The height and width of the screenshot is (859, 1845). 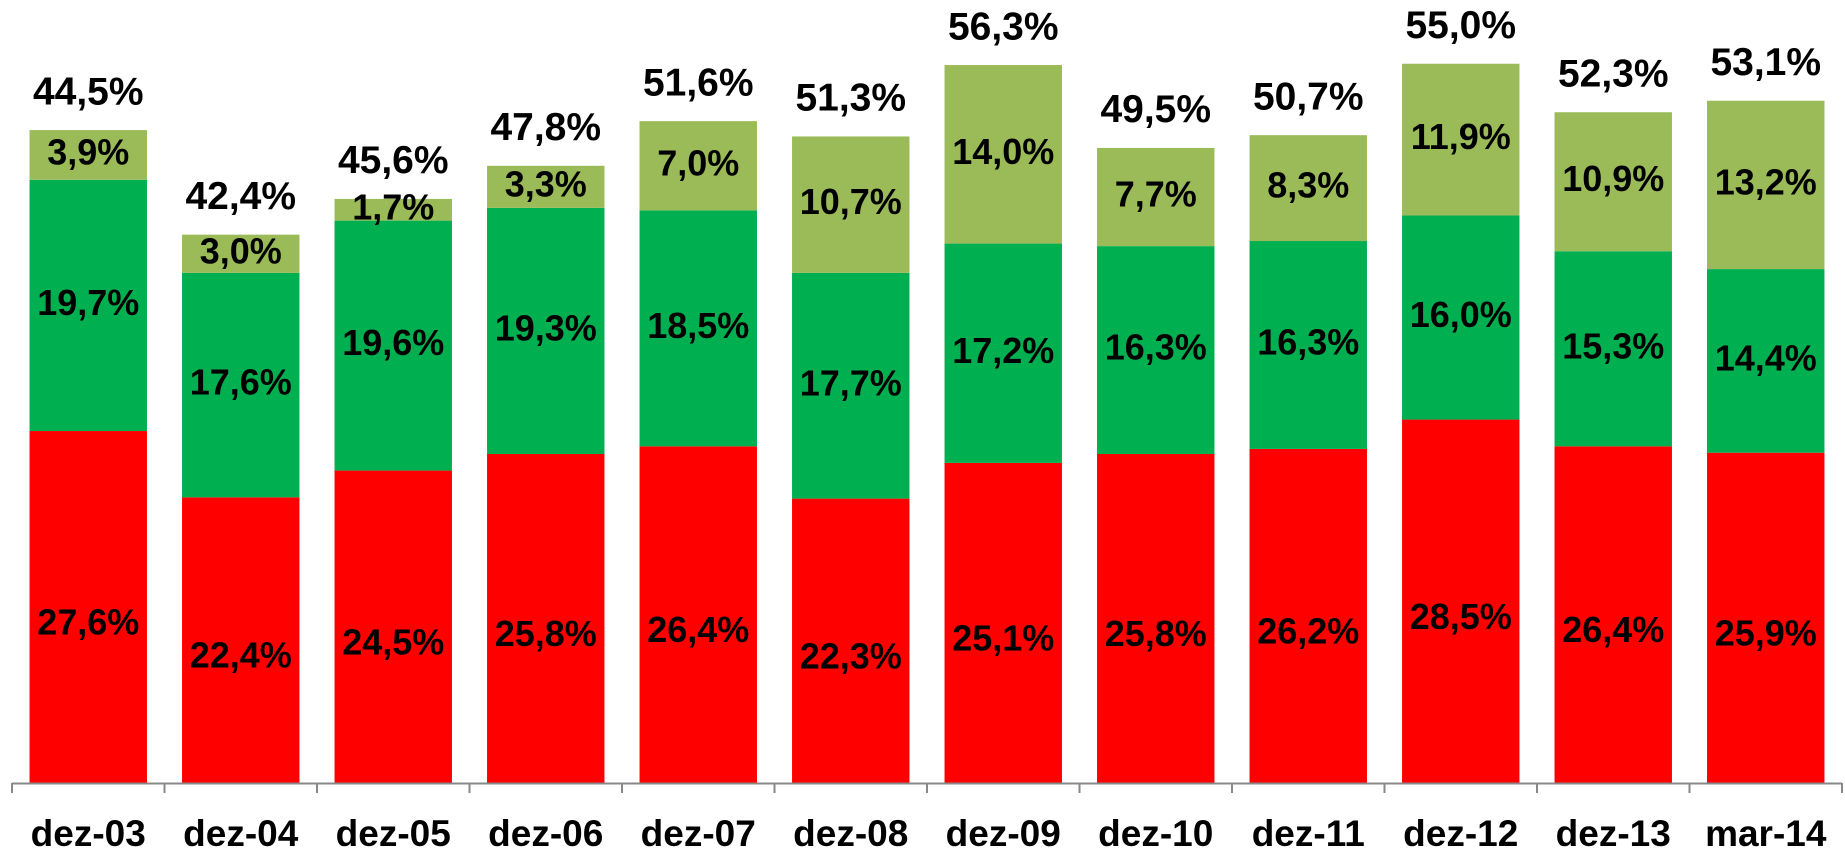 I want to click on value-label: 3,0%, so click(x=241, y=250).